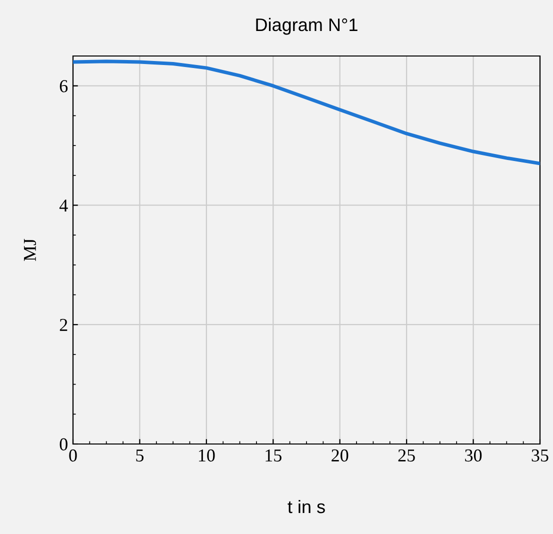 This screenshot has height=534, width=553. I want to click on x-tick-label: 30, so click(473, 455).